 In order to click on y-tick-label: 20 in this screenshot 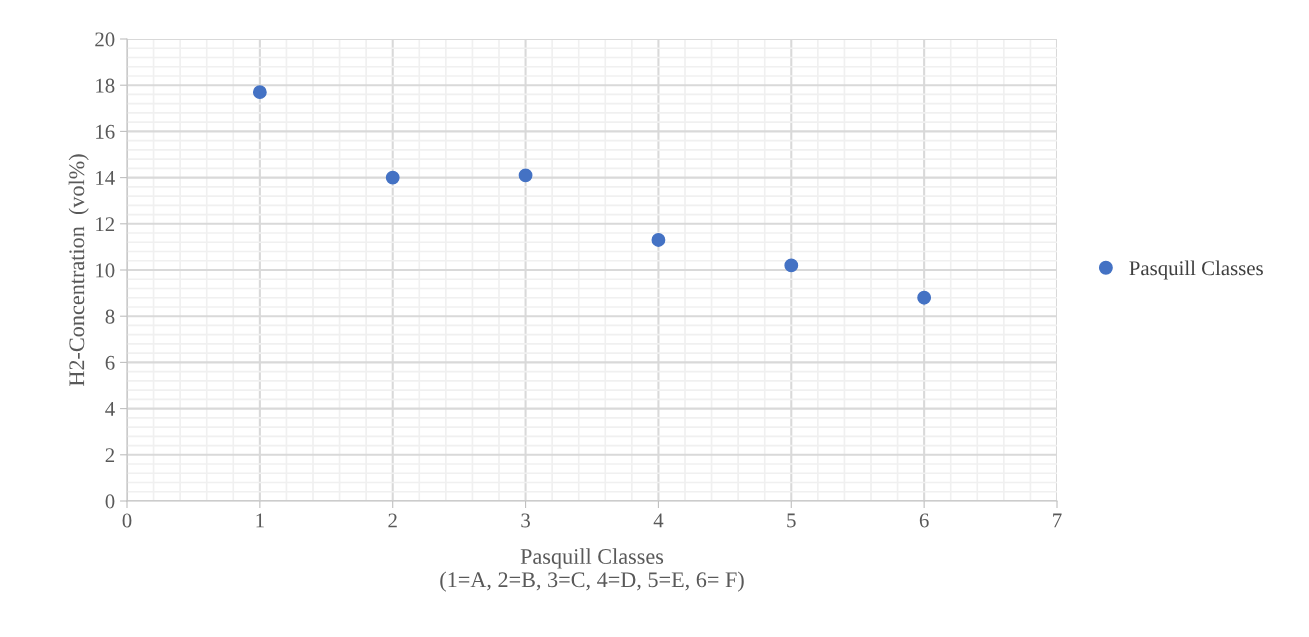, I will do `click(105, 39)`.